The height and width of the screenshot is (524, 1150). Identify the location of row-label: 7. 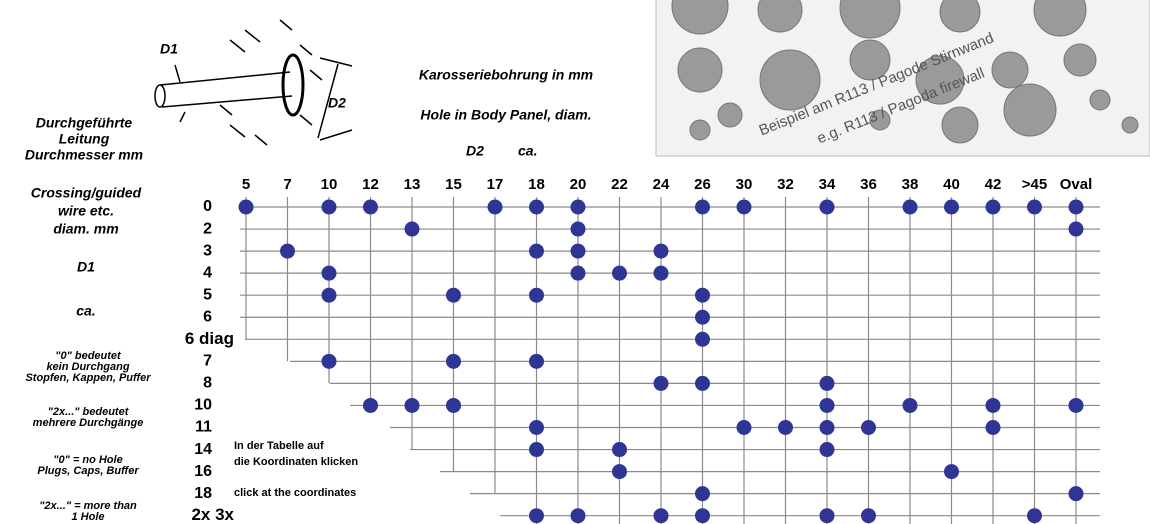
(207, 361).